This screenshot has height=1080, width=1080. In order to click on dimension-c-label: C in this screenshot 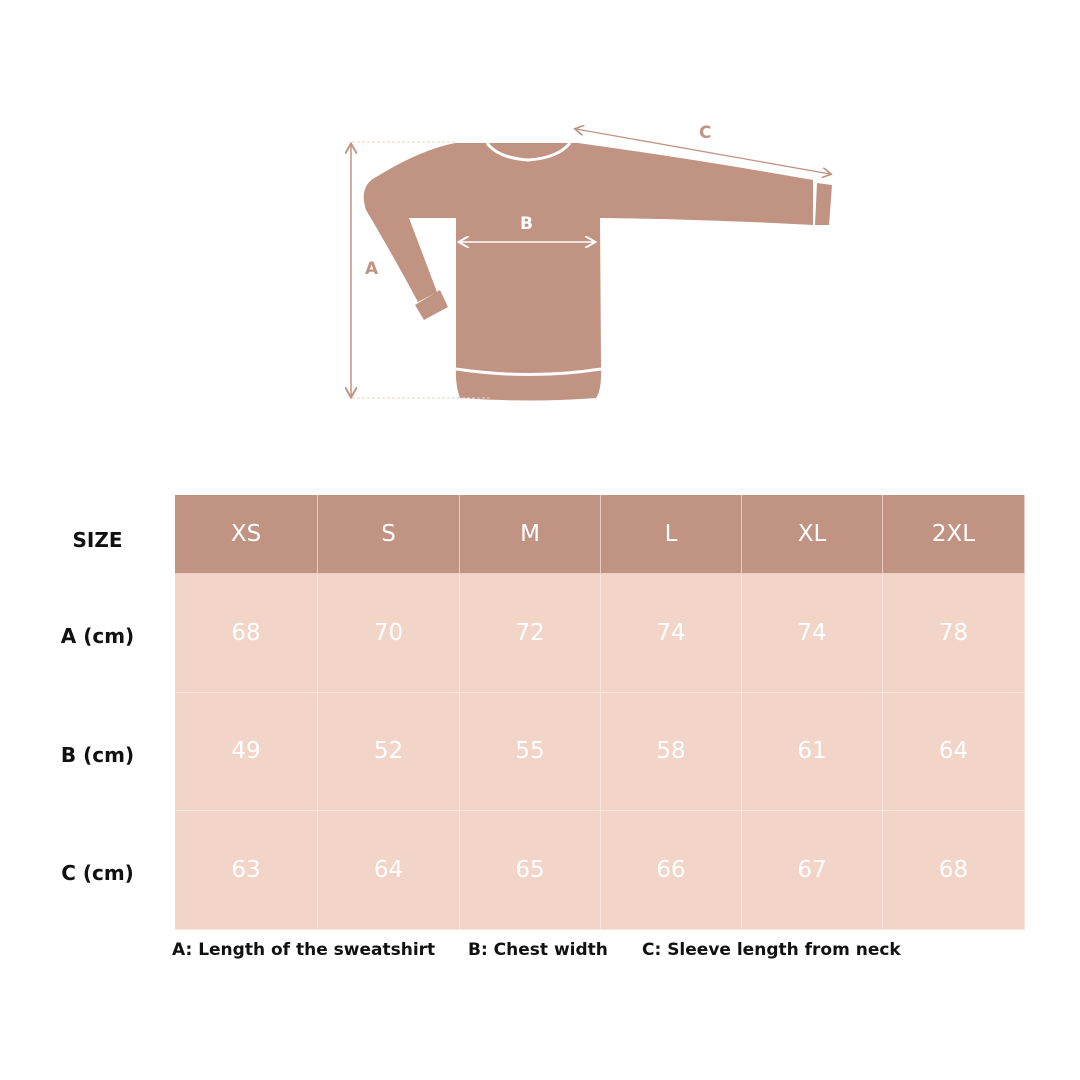, I will do `click(705, 133)`.